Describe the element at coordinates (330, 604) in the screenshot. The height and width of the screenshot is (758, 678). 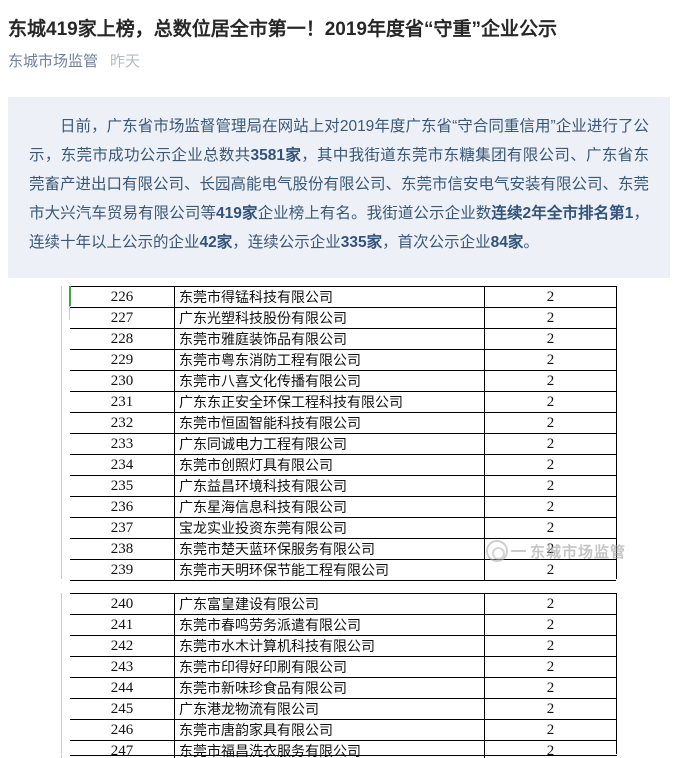
I see `company-name-cell: 广东富皇建设有限公司` at that location.